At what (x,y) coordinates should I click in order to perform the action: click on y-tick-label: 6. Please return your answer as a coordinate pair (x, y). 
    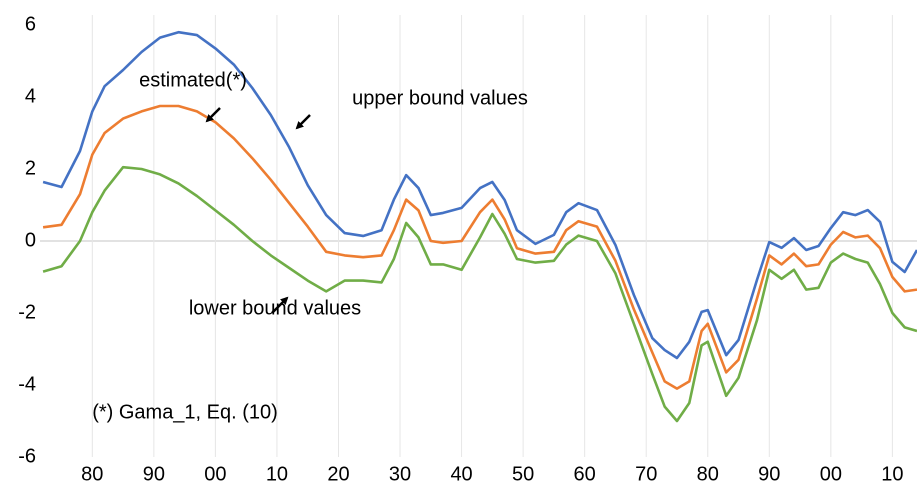
    Looking at the image, I should click on (30, 24).